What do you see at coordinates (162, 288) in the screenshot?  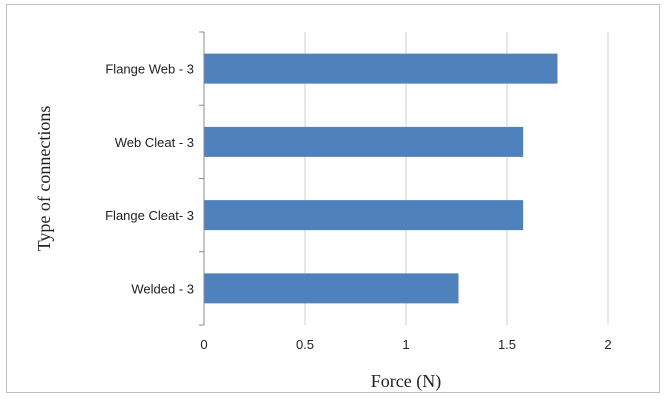 I see `category-label-3: Welded - 3` at bounding box center [162, 288].